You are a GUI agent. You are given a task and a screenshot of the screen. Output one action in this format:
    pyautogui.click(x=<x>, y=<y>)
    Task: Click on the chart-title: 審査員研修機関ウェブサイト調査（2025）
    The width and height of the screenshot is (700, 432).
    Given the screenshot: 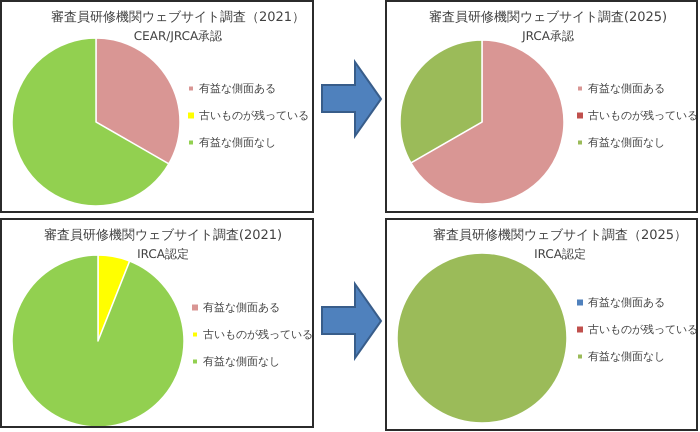 What is the action you would take?
    pyautogui.click(x=560, y=235)
    